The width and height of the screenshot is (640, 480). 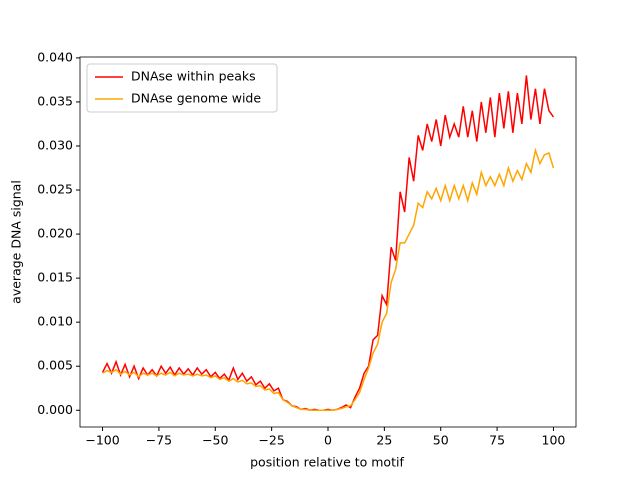 What do you see at coordinates (55, 321) in the screenshot?
I see `y-tick-label: 0.010` at bounding box center [55, 321].